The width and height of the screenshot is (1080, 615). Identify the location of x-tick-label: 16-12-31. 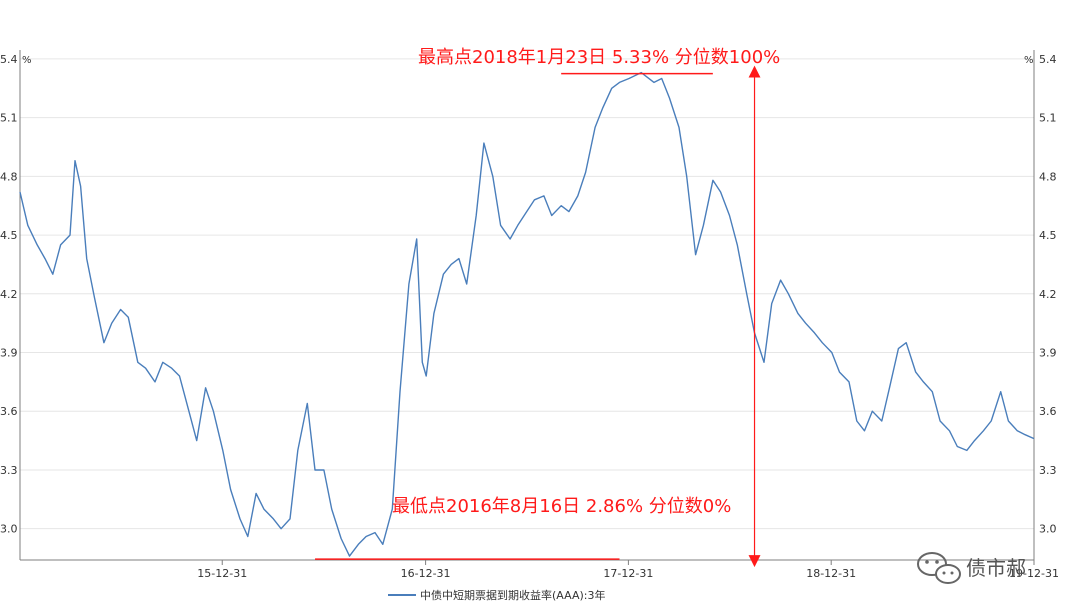
(426, 573).